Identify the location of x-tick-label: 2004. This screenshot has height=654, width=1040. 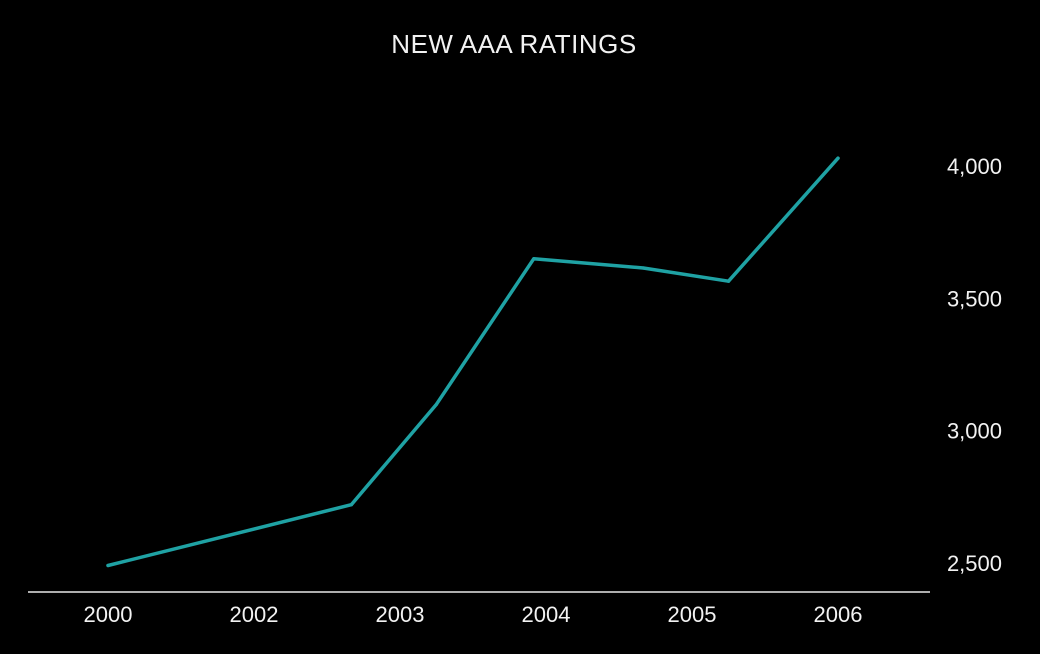
(546, 614).